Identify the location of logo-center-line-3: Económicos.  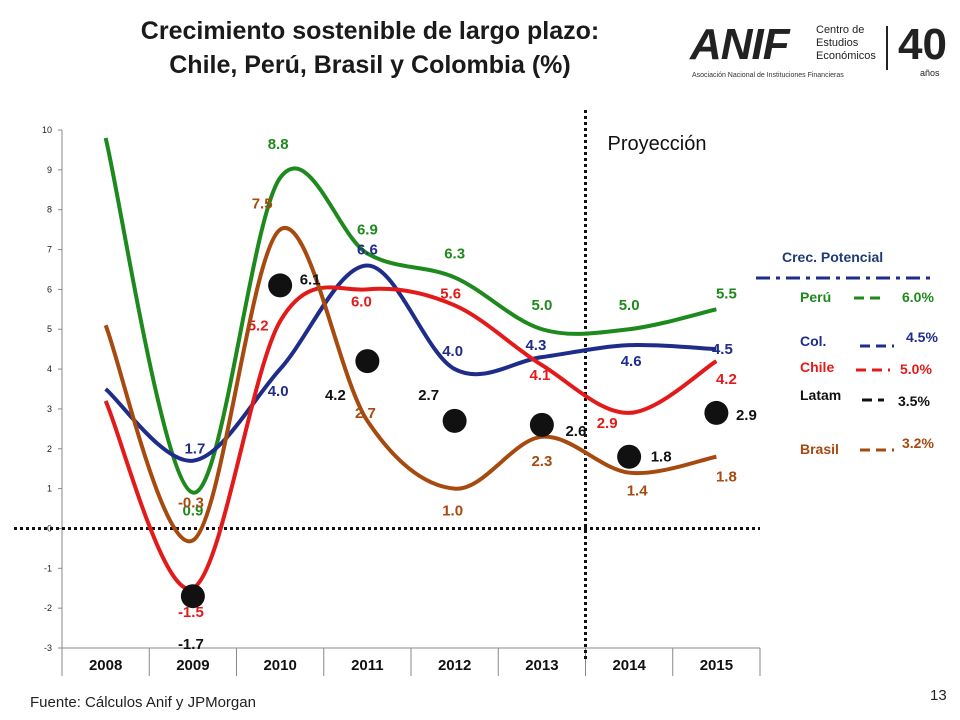
(846, 56).